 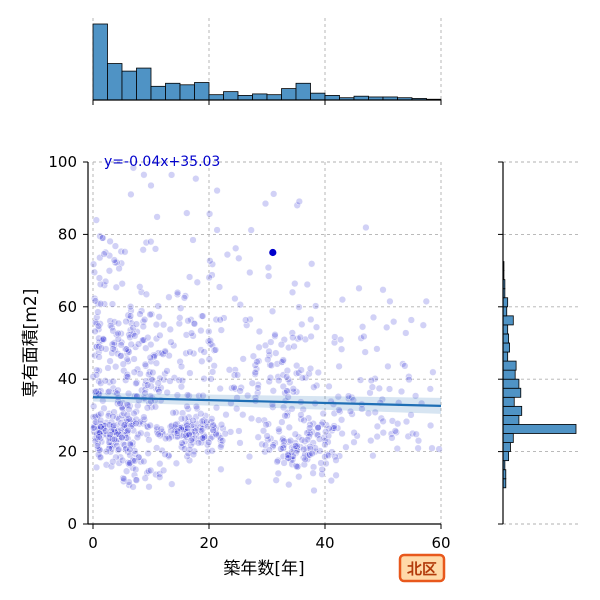 I want to click on highlighted-point, so click(x=273, y=252).